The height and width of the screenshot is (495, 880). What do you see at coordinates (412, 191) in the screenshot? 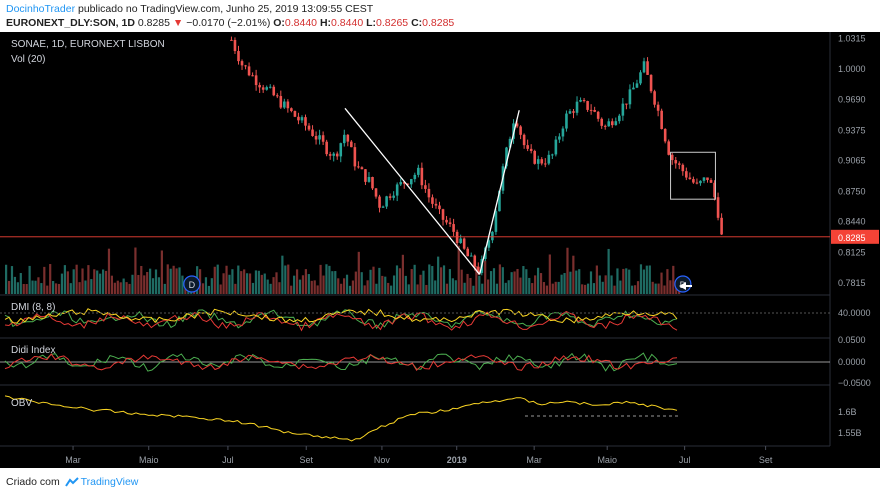
I see `pattern-trendline` at bounding box center [412, 191].